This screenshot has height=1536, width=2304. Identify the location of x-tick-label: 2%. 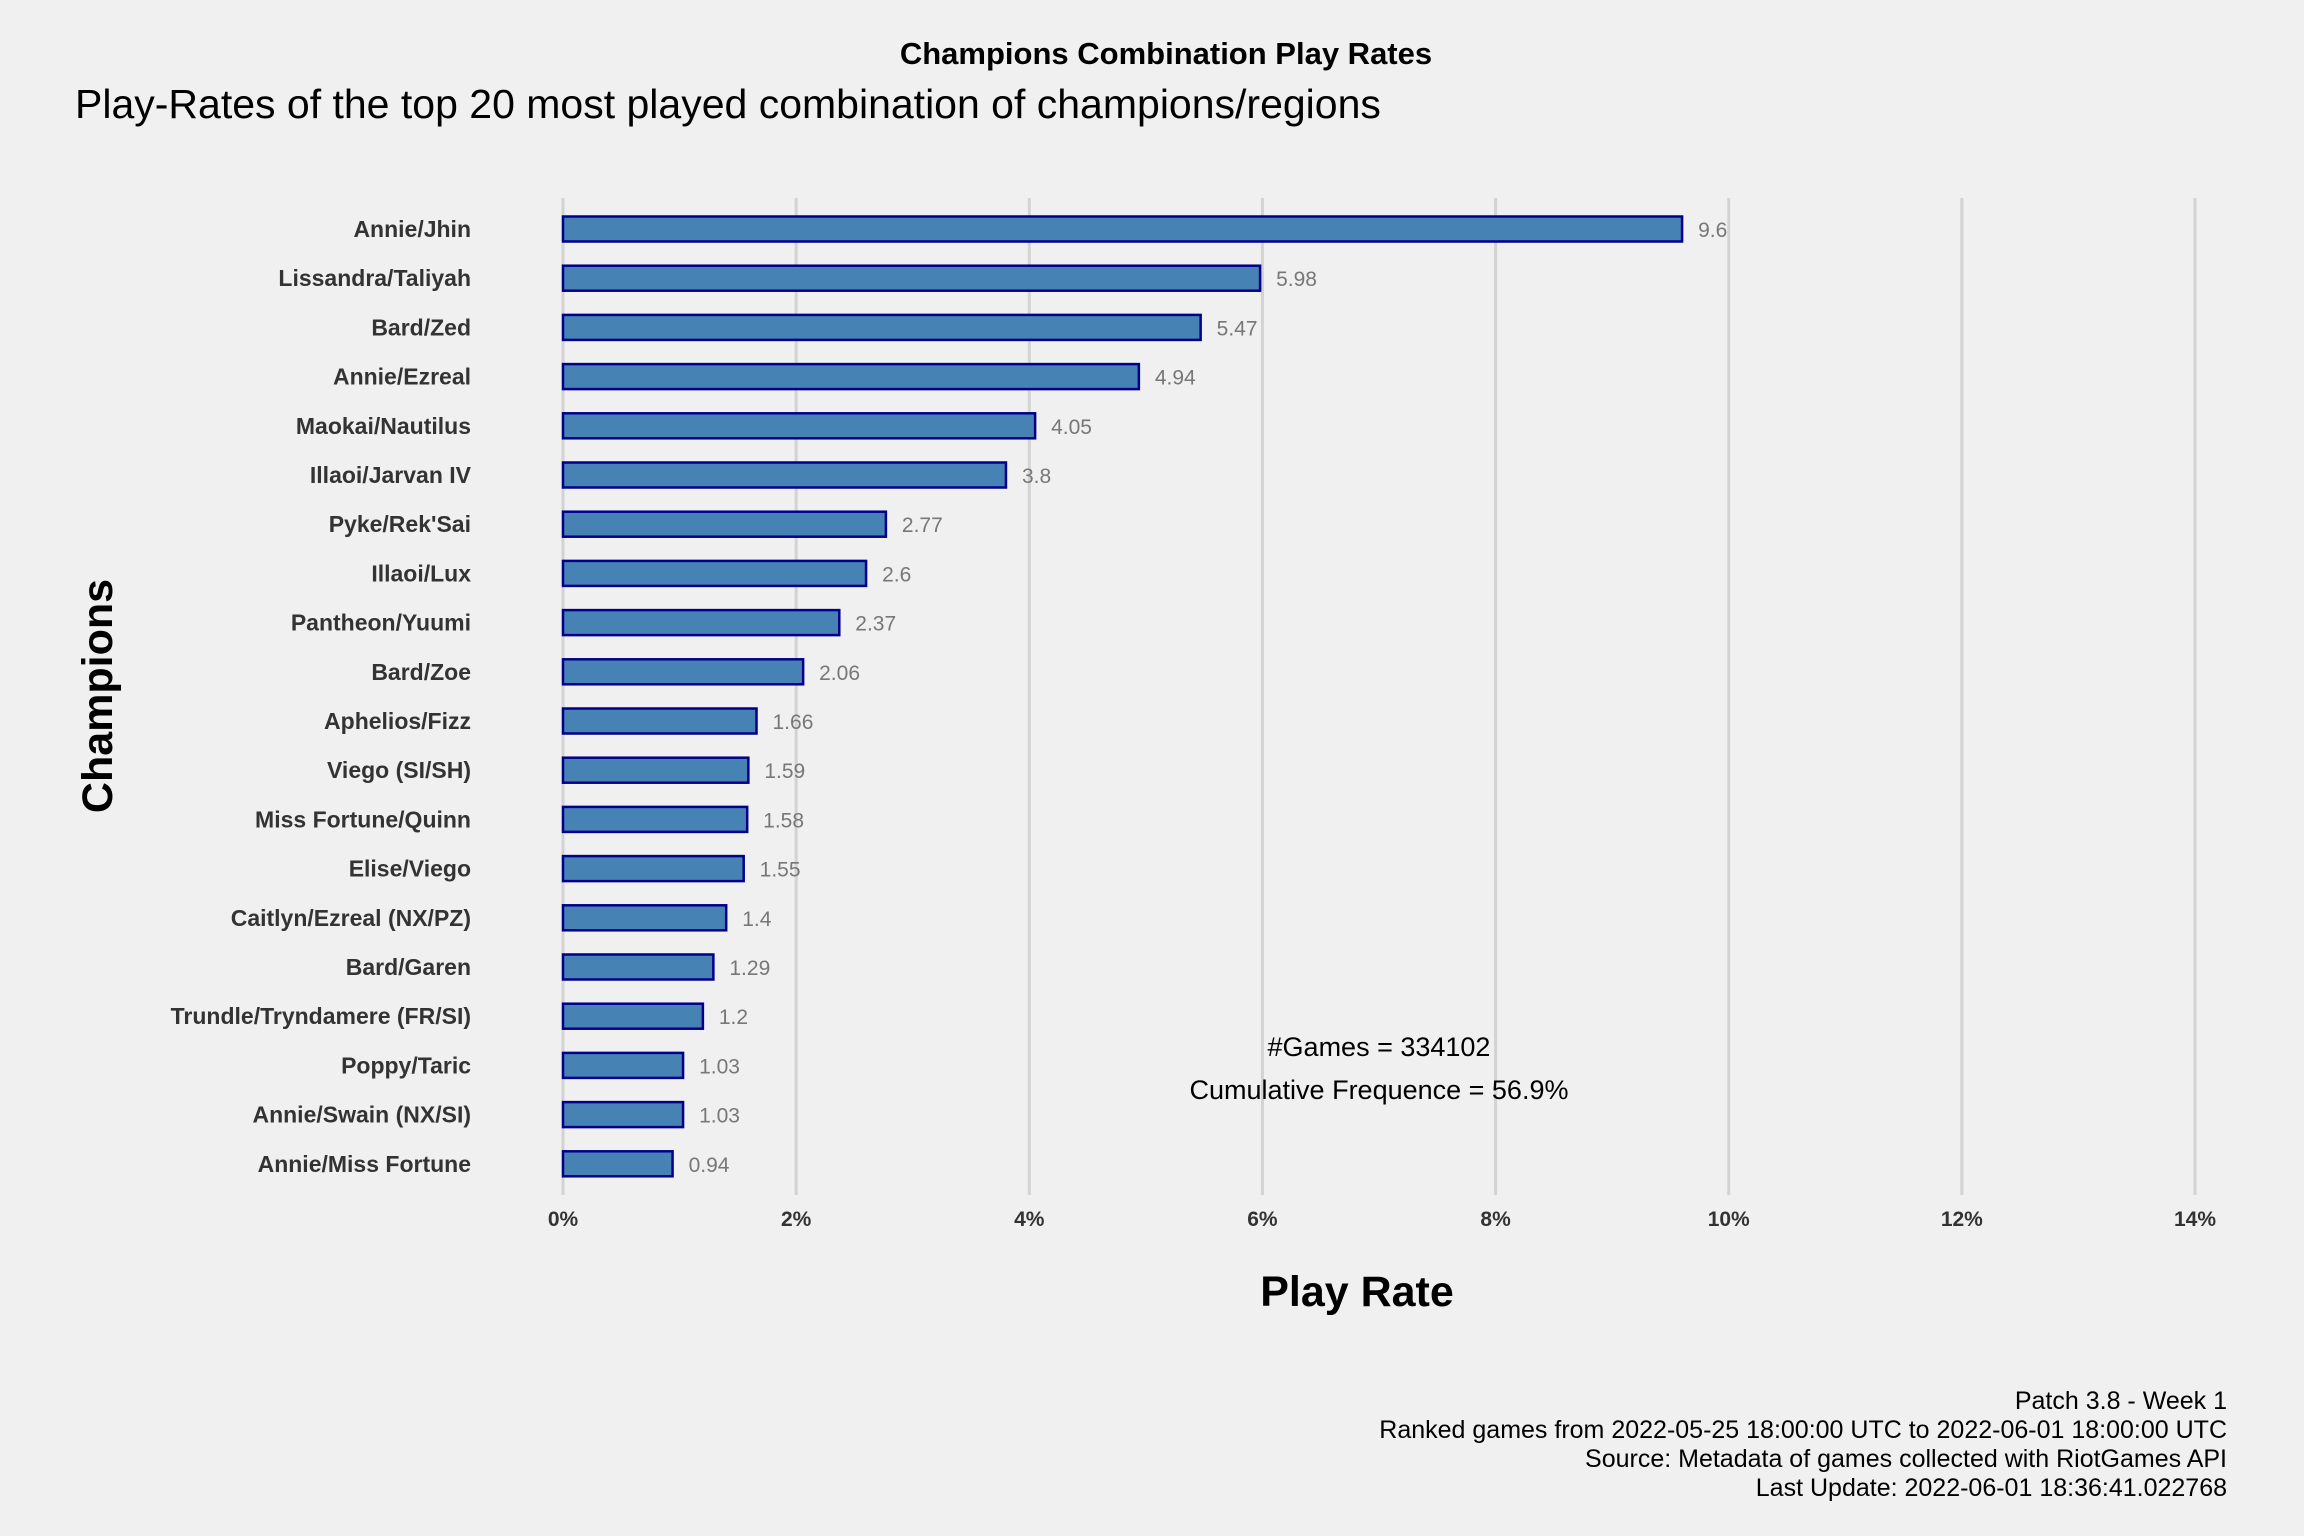
(796, 1219).